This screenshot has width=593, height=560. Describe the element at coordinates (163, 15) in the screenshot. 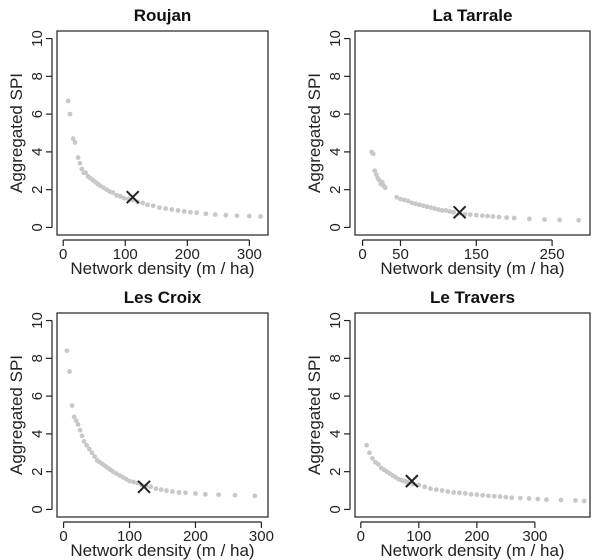

I see `chart-title: Roujan` at that location.